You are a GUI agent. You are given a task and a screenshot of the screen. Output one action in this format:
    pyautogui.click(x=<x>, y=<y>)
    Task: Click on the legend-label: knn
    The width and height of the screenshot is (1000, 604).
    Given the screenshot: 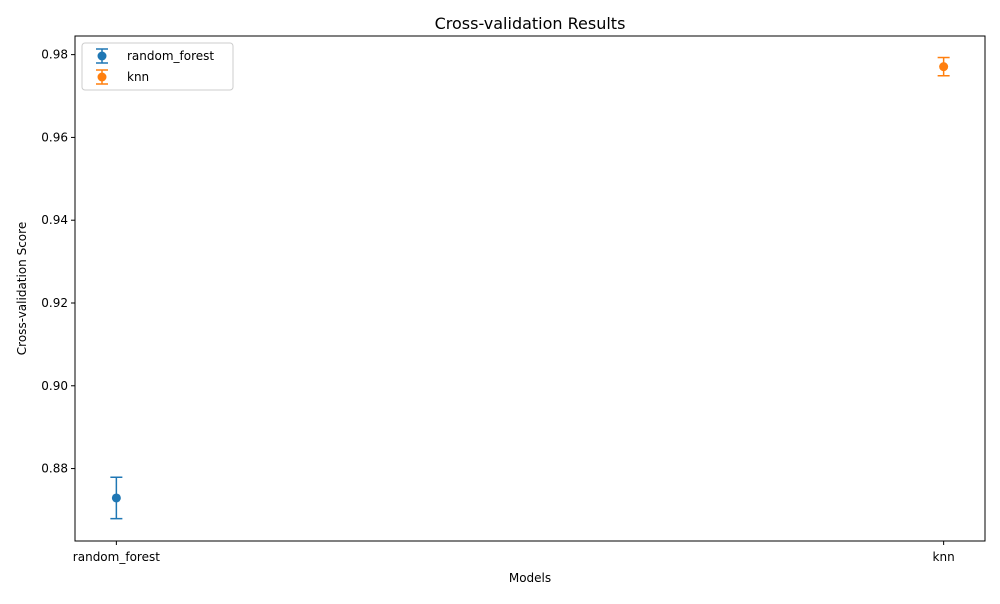 What is the action you would take?
    pyautogui.click(x=138, y=77)
    